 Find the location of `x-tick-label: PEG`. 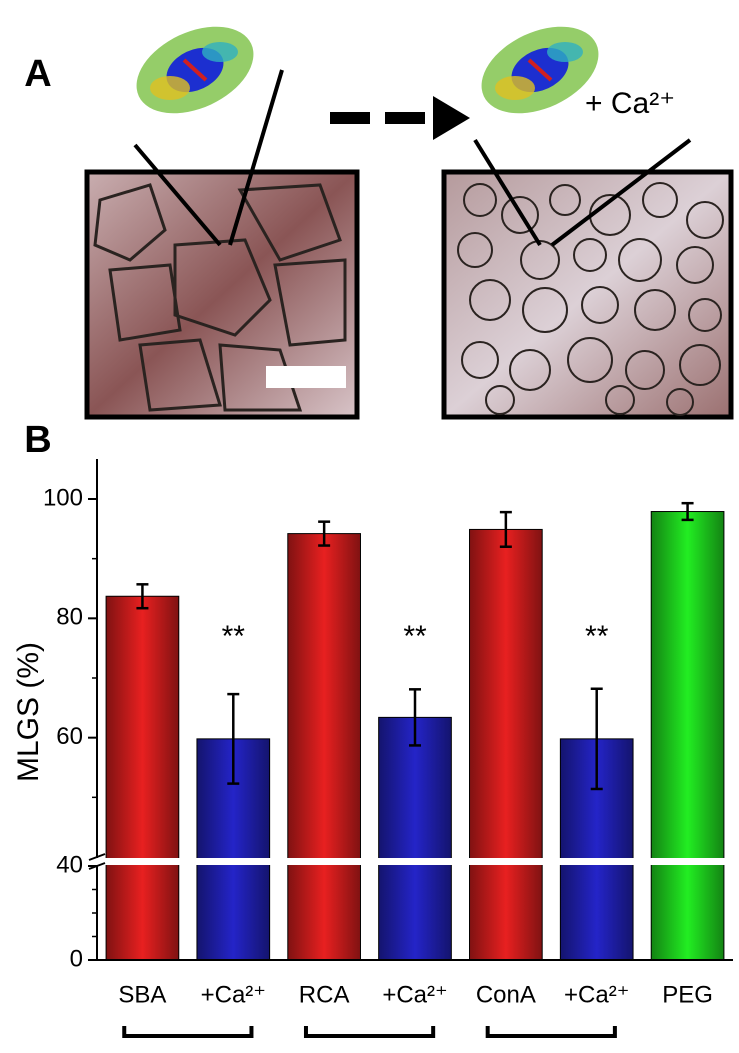

x-tick-label: PEG is located at coordinates (687, 994).